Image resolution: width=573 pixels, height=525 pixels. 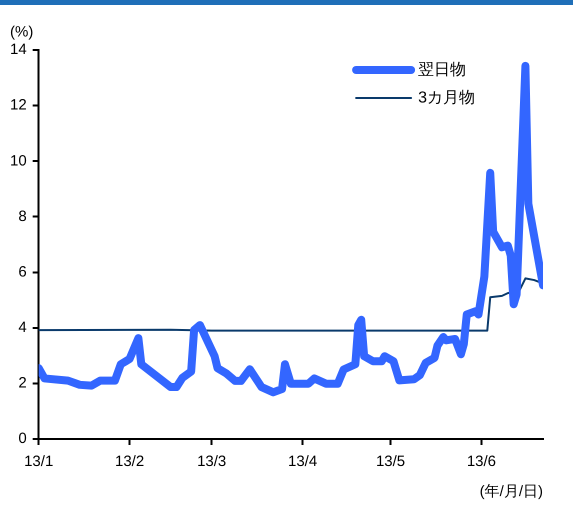 What do you see at coordinates (22, 383) in the screenshot?
I see `y-tick-label: 2` at bounding box center [22, 383].